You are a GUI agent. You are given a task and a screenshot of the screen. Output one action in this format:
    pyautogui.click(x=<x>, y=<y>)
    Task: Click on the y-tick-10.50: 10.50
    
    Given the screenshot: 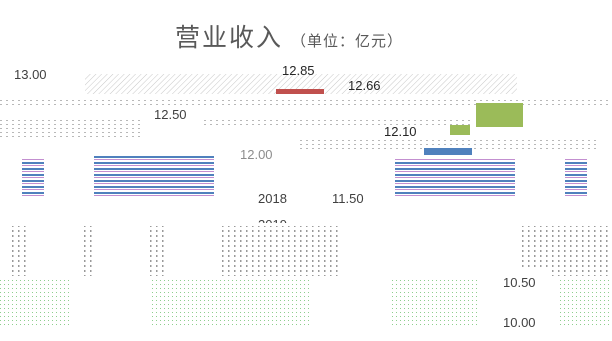 What is the action you would take?
    pyautogui.click(x=519, y=282)
    